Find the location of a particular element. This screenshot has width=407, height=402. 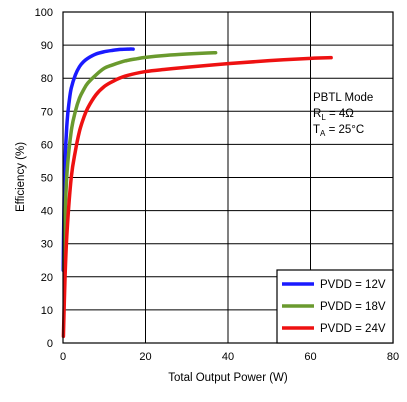

x-tick-label: 60 is located at coordinates (310, 357).